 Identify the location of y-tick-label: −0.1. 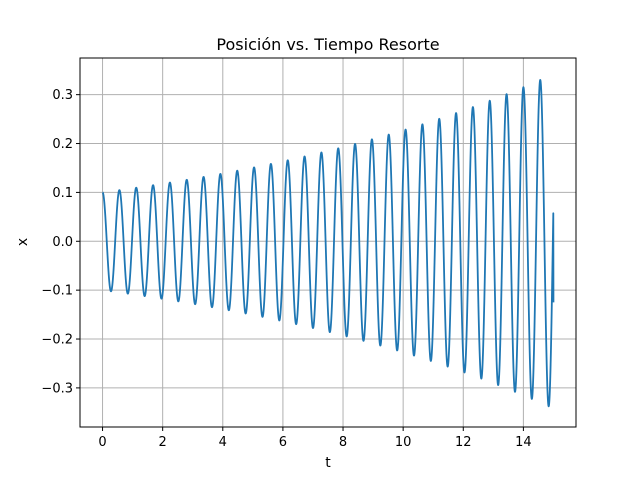
(57, 291).